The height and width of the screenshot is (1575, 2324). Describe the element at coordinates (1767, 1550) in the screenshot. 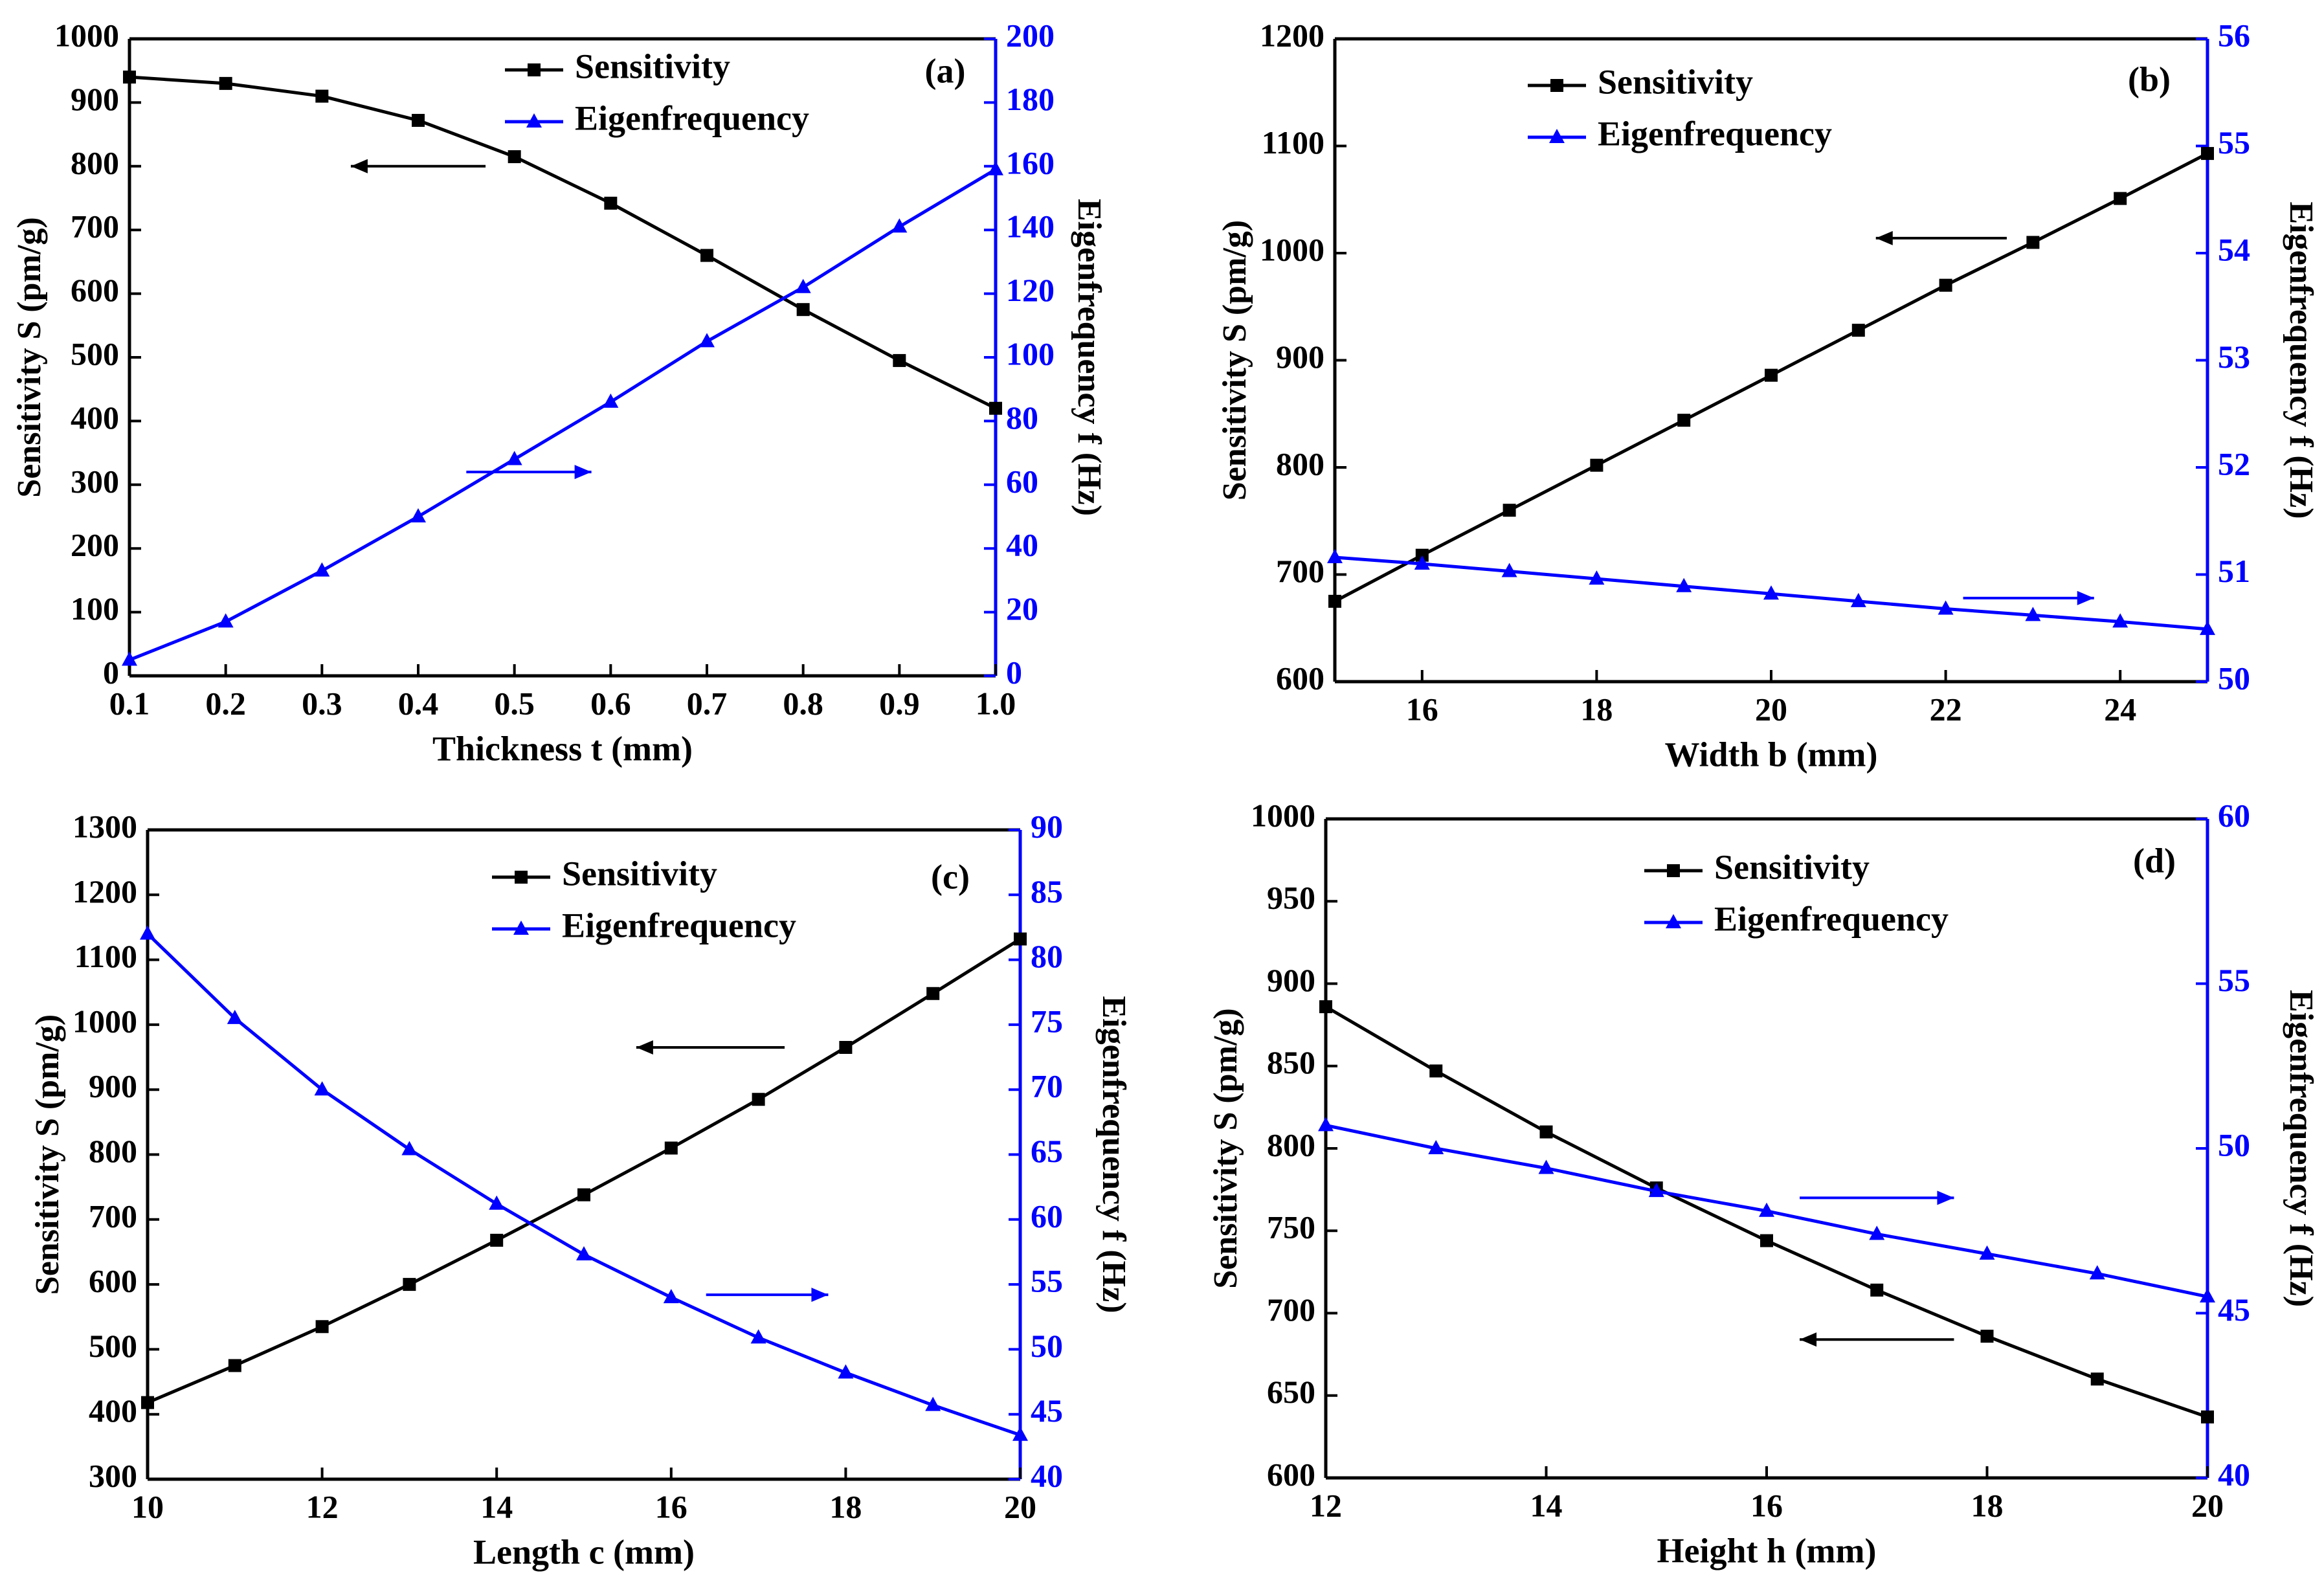

I see `x-axis-title: Height h (mm)` at that location.